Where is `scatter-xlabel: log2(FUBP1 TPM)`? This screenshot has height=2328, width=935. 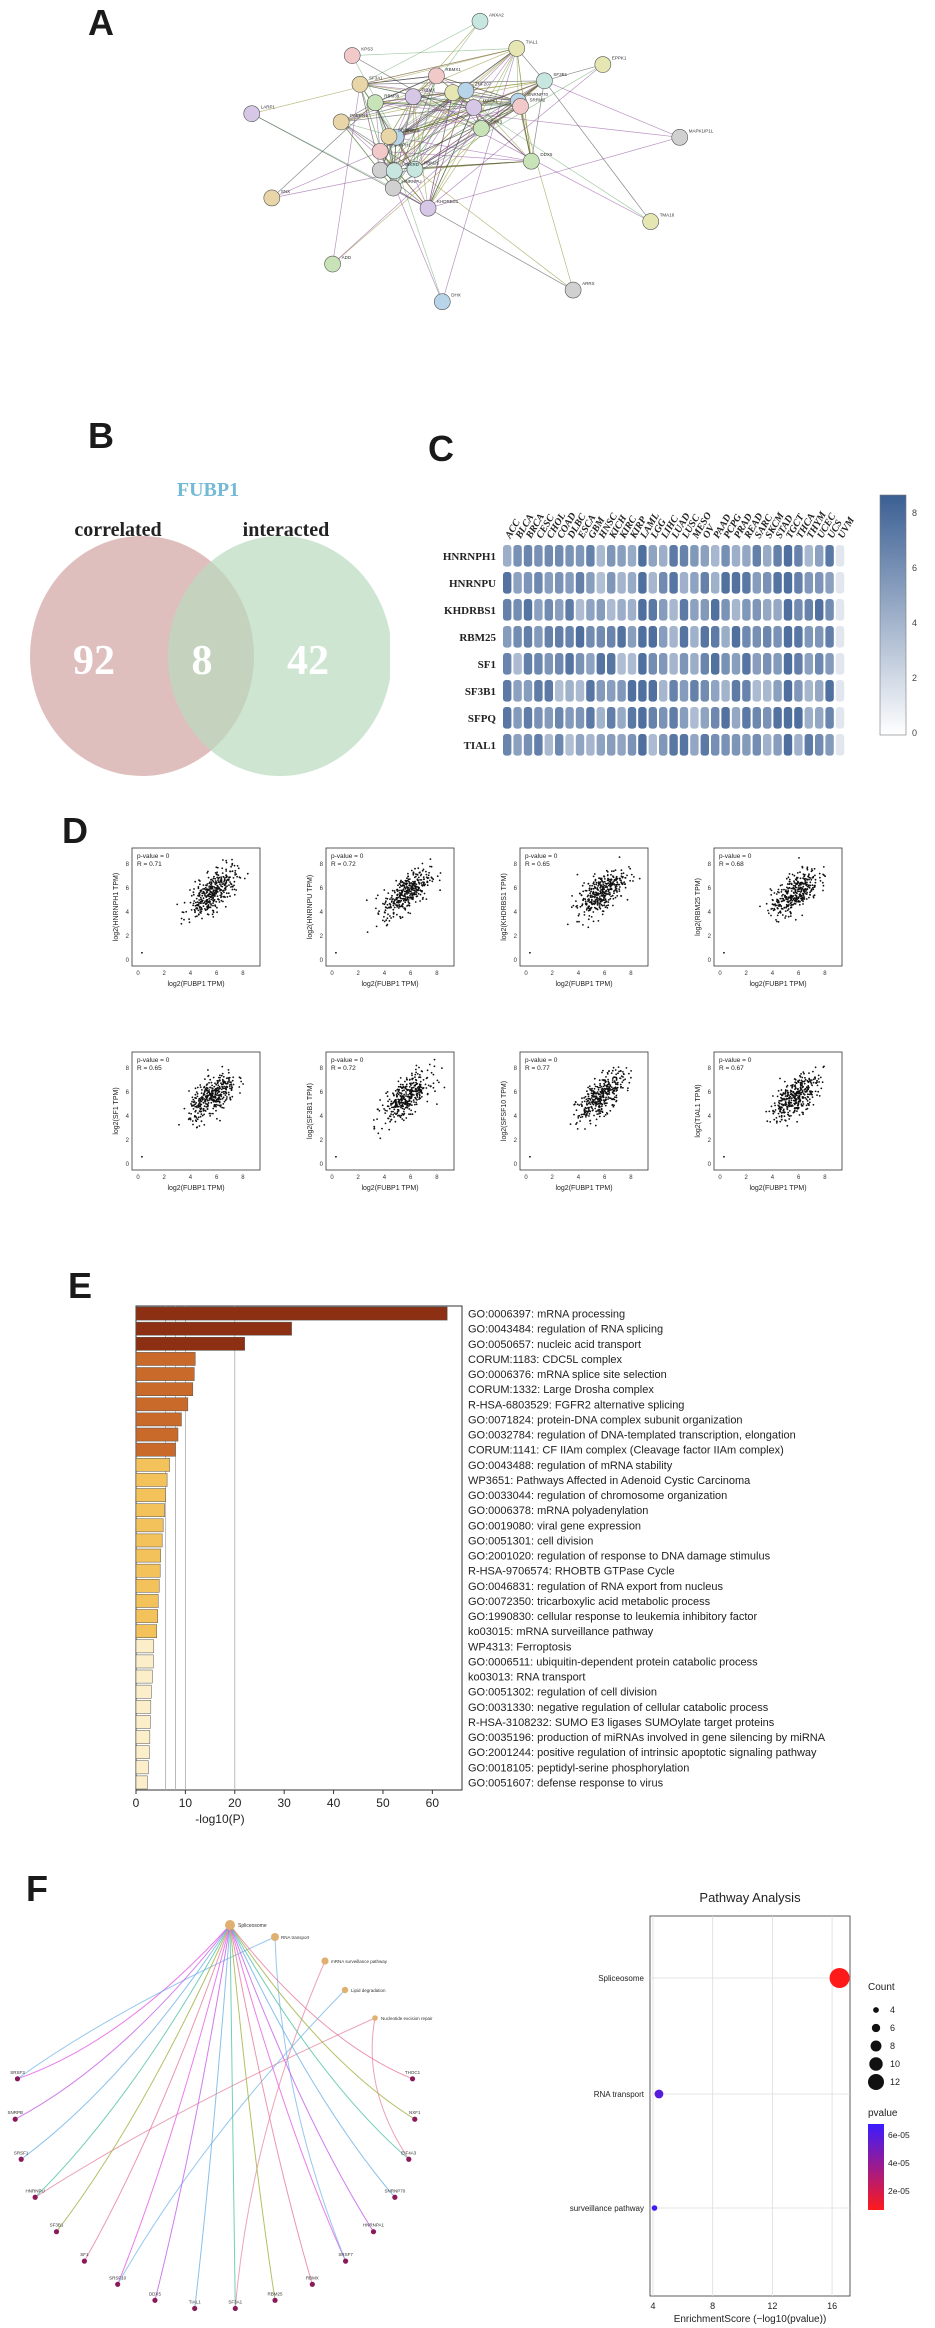
scatter-xlabel: log2(FUBP1 TPM) is located at coordinates (777, 984).